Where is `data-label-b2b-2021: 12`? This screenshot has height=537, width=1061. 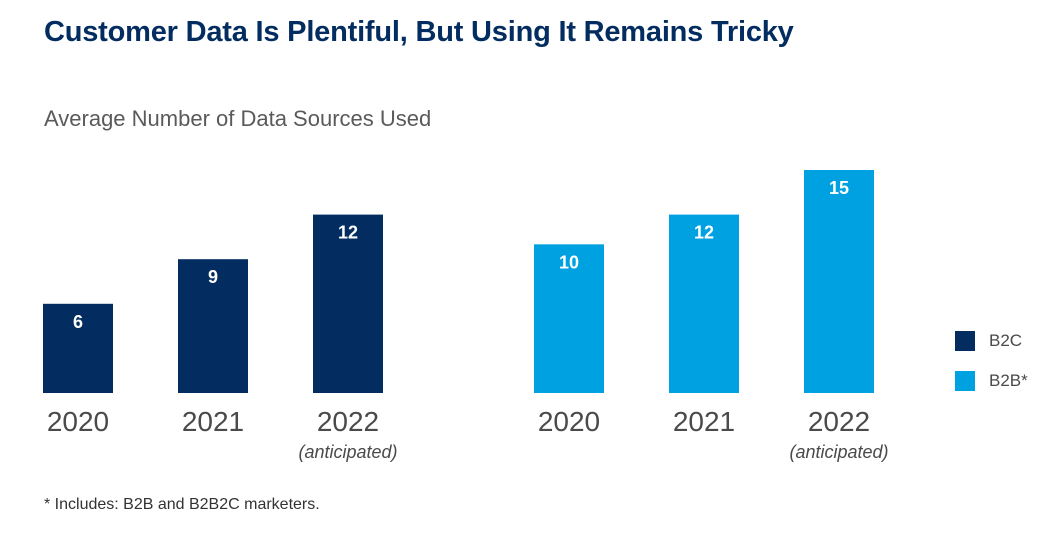
data-label-b2b-2021: 12 is located at coordinates (704, 233).